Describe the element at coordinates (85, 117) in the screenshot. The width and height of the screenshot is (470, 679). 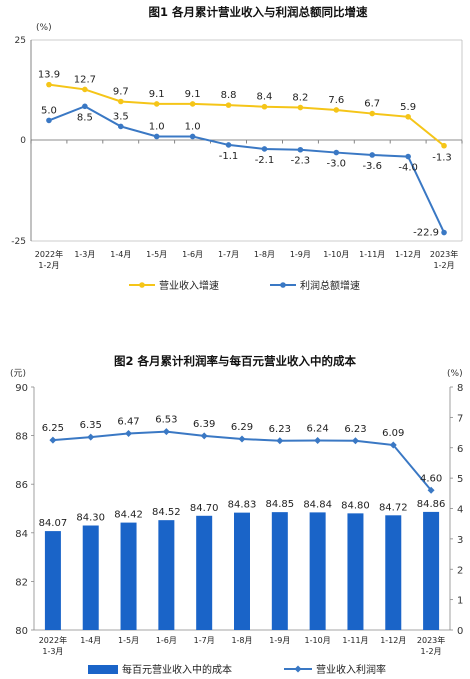
I see `profit-growth-label: 8.5` at that location.